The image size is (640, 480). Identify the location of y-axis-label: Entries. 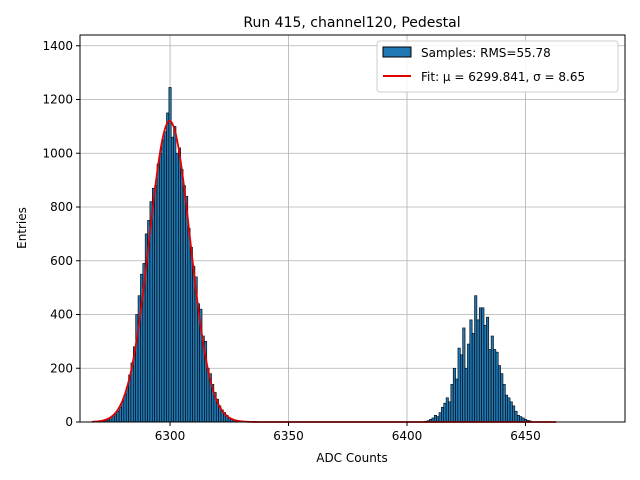
(22, 228).